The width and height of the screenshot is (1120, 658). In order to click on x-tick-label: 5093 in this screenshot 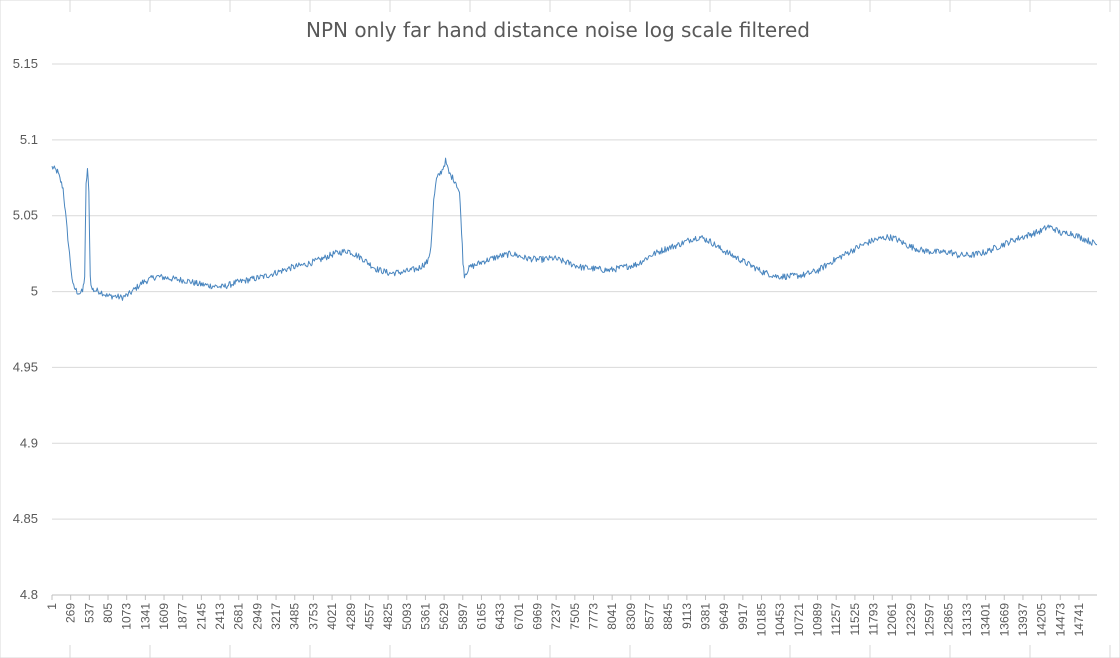, I will do `click(407, 616)`.